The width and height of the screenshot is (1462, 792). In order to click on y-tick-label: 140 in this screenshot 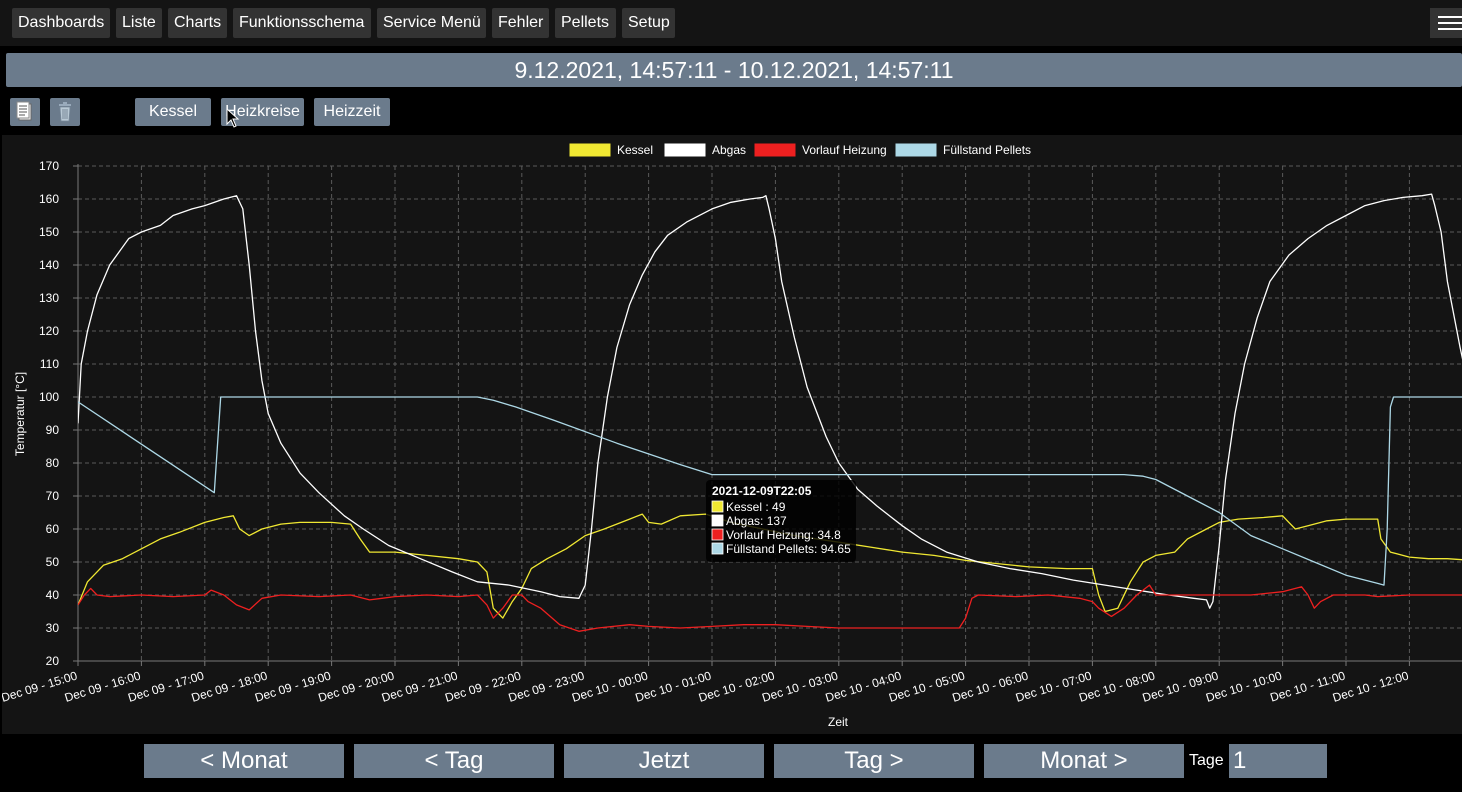, I will do `click(49, 265)`.